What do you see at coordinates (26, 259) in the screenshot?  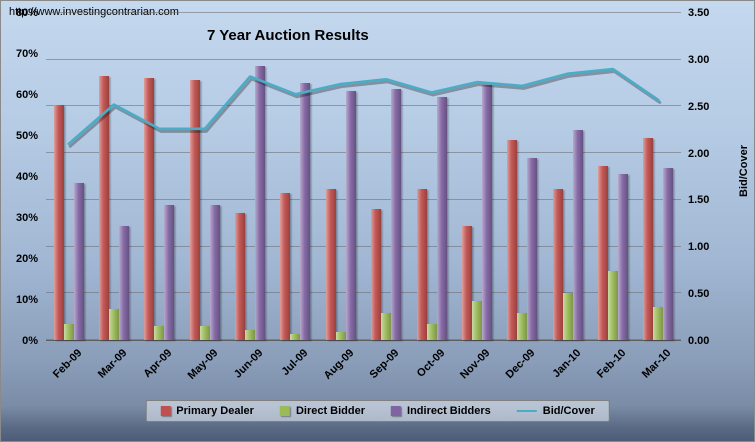 I see `left-axis-tick: 20%` at bounding box center [26, 259].